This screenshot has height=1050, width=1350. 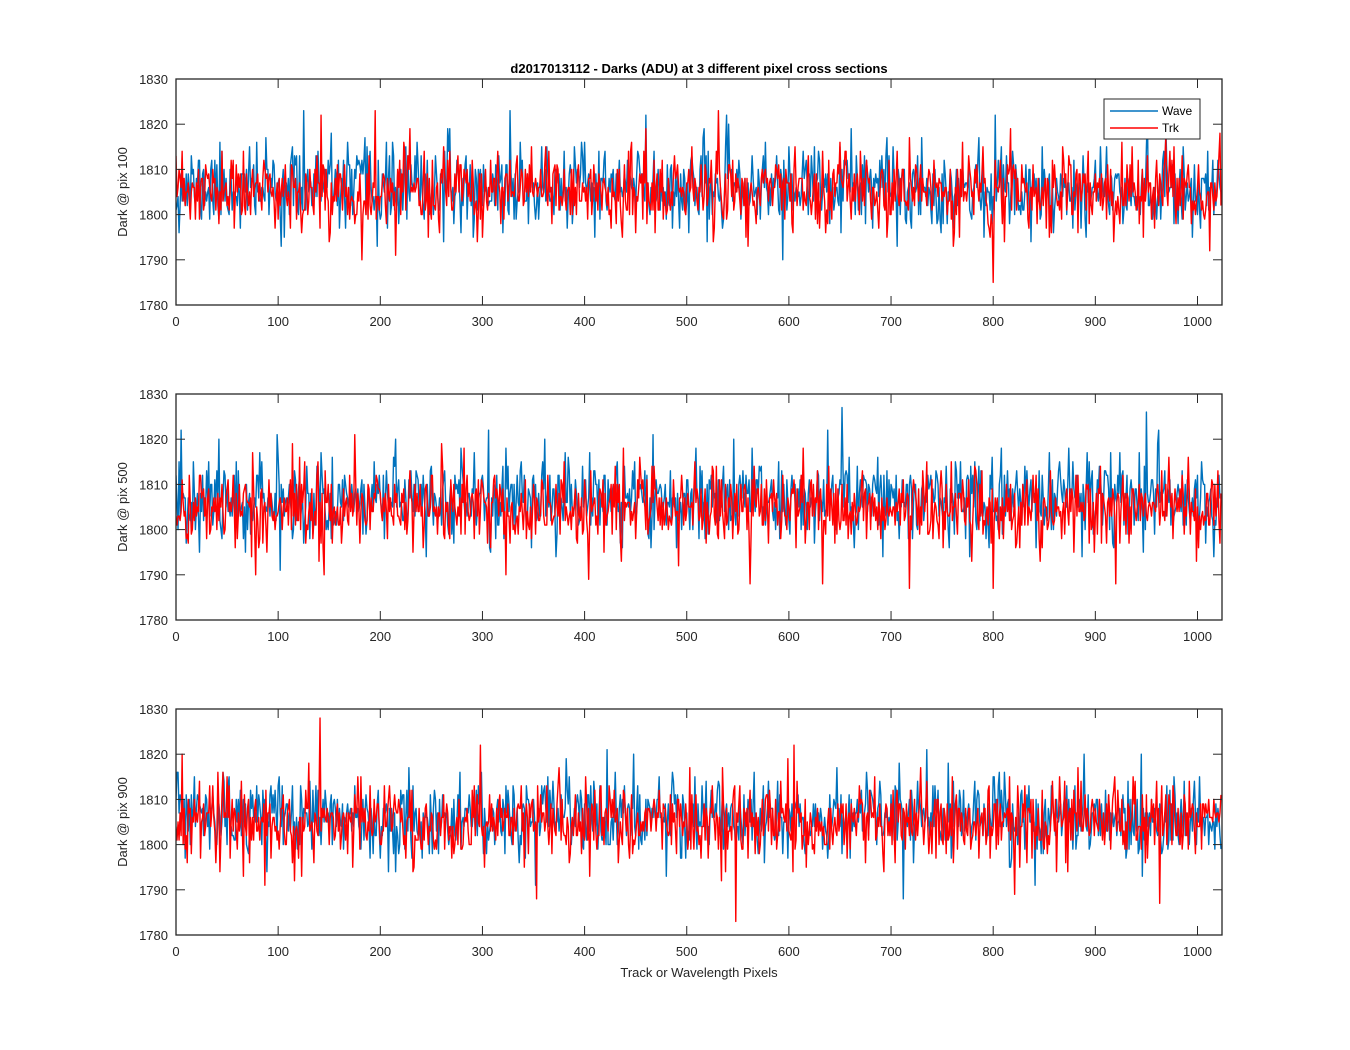 I want to click on legend: Wave Trk, so click(x=1152, y=119).